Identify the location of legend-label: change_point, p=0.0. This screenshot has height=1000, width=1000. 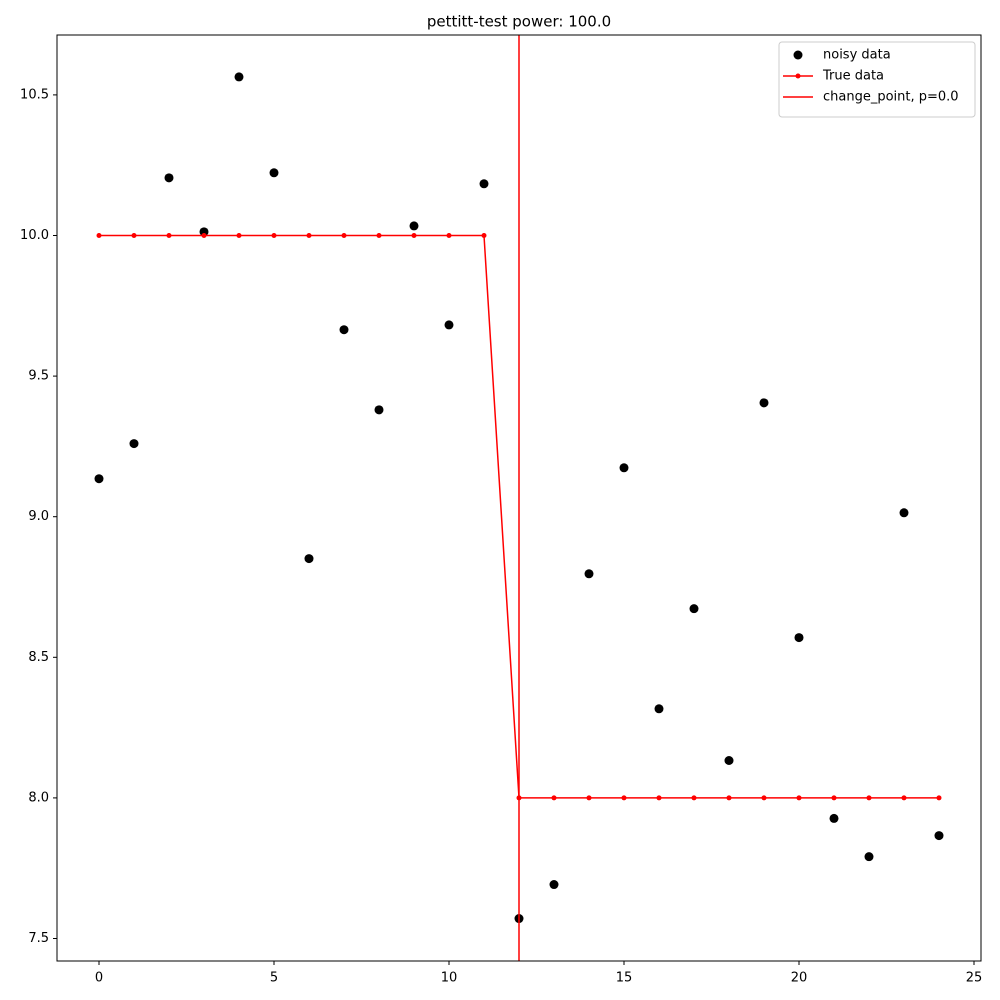
(891, 97).